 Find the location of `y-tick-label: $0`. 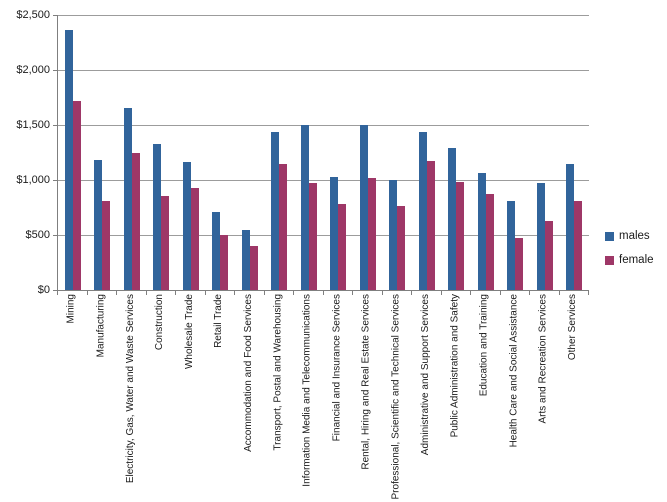

y-tick-label: $0 is located at coordinates (43, 289).